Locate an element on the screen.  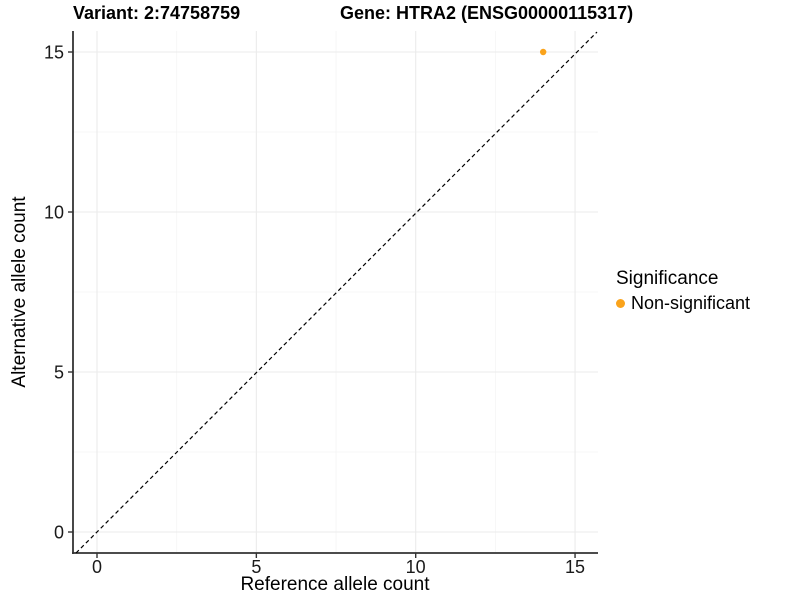
y-tick-label: 5 is located at coordinates (59, 373).